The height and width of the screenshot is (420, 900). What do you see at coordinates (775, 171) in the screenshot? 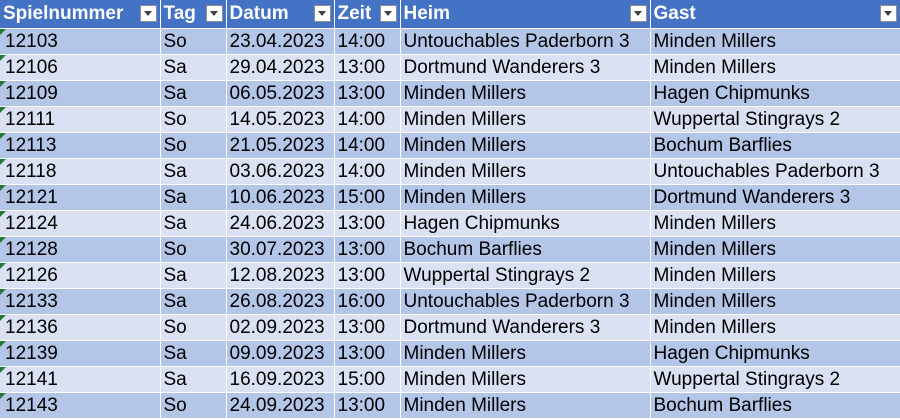
I see `cell-gast: Untouchables Paderborn 3` at bounding box center [775, 171].